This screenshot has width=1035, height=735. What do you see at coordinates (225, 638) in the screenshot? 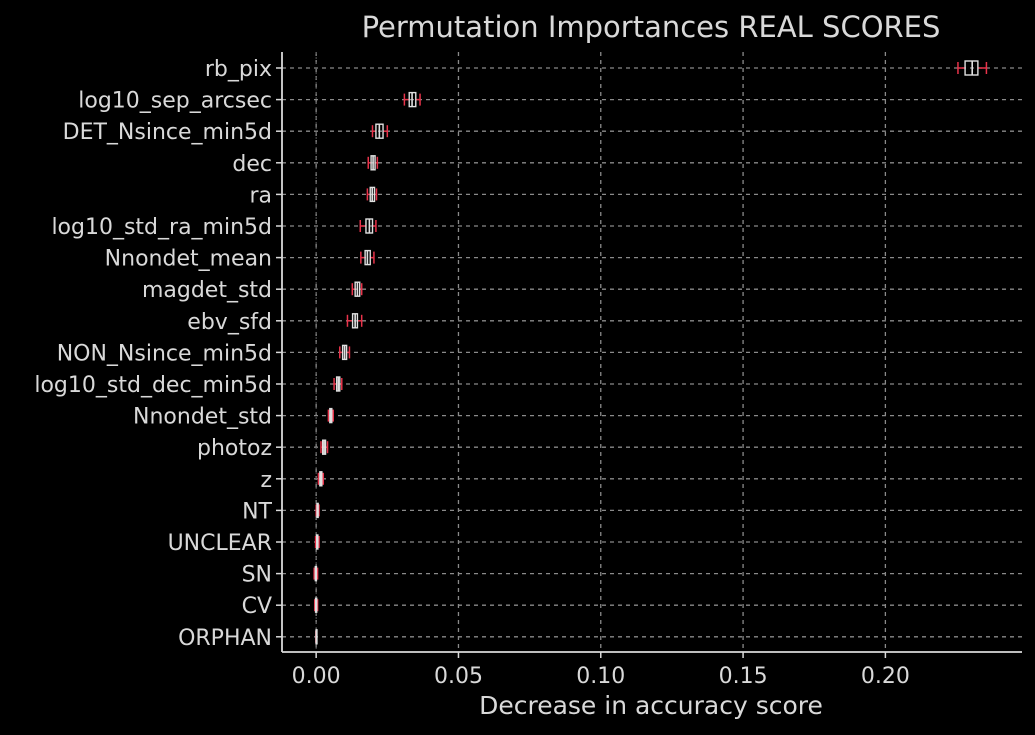
I see `y-tick-label: ORPHAN` at bounding box center [225, 638].